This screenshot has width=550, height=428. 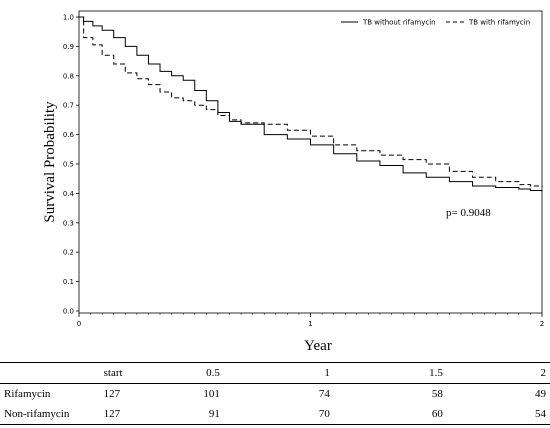 I want to click on y-tick-label: 0.1, so click(x=68, y=282).